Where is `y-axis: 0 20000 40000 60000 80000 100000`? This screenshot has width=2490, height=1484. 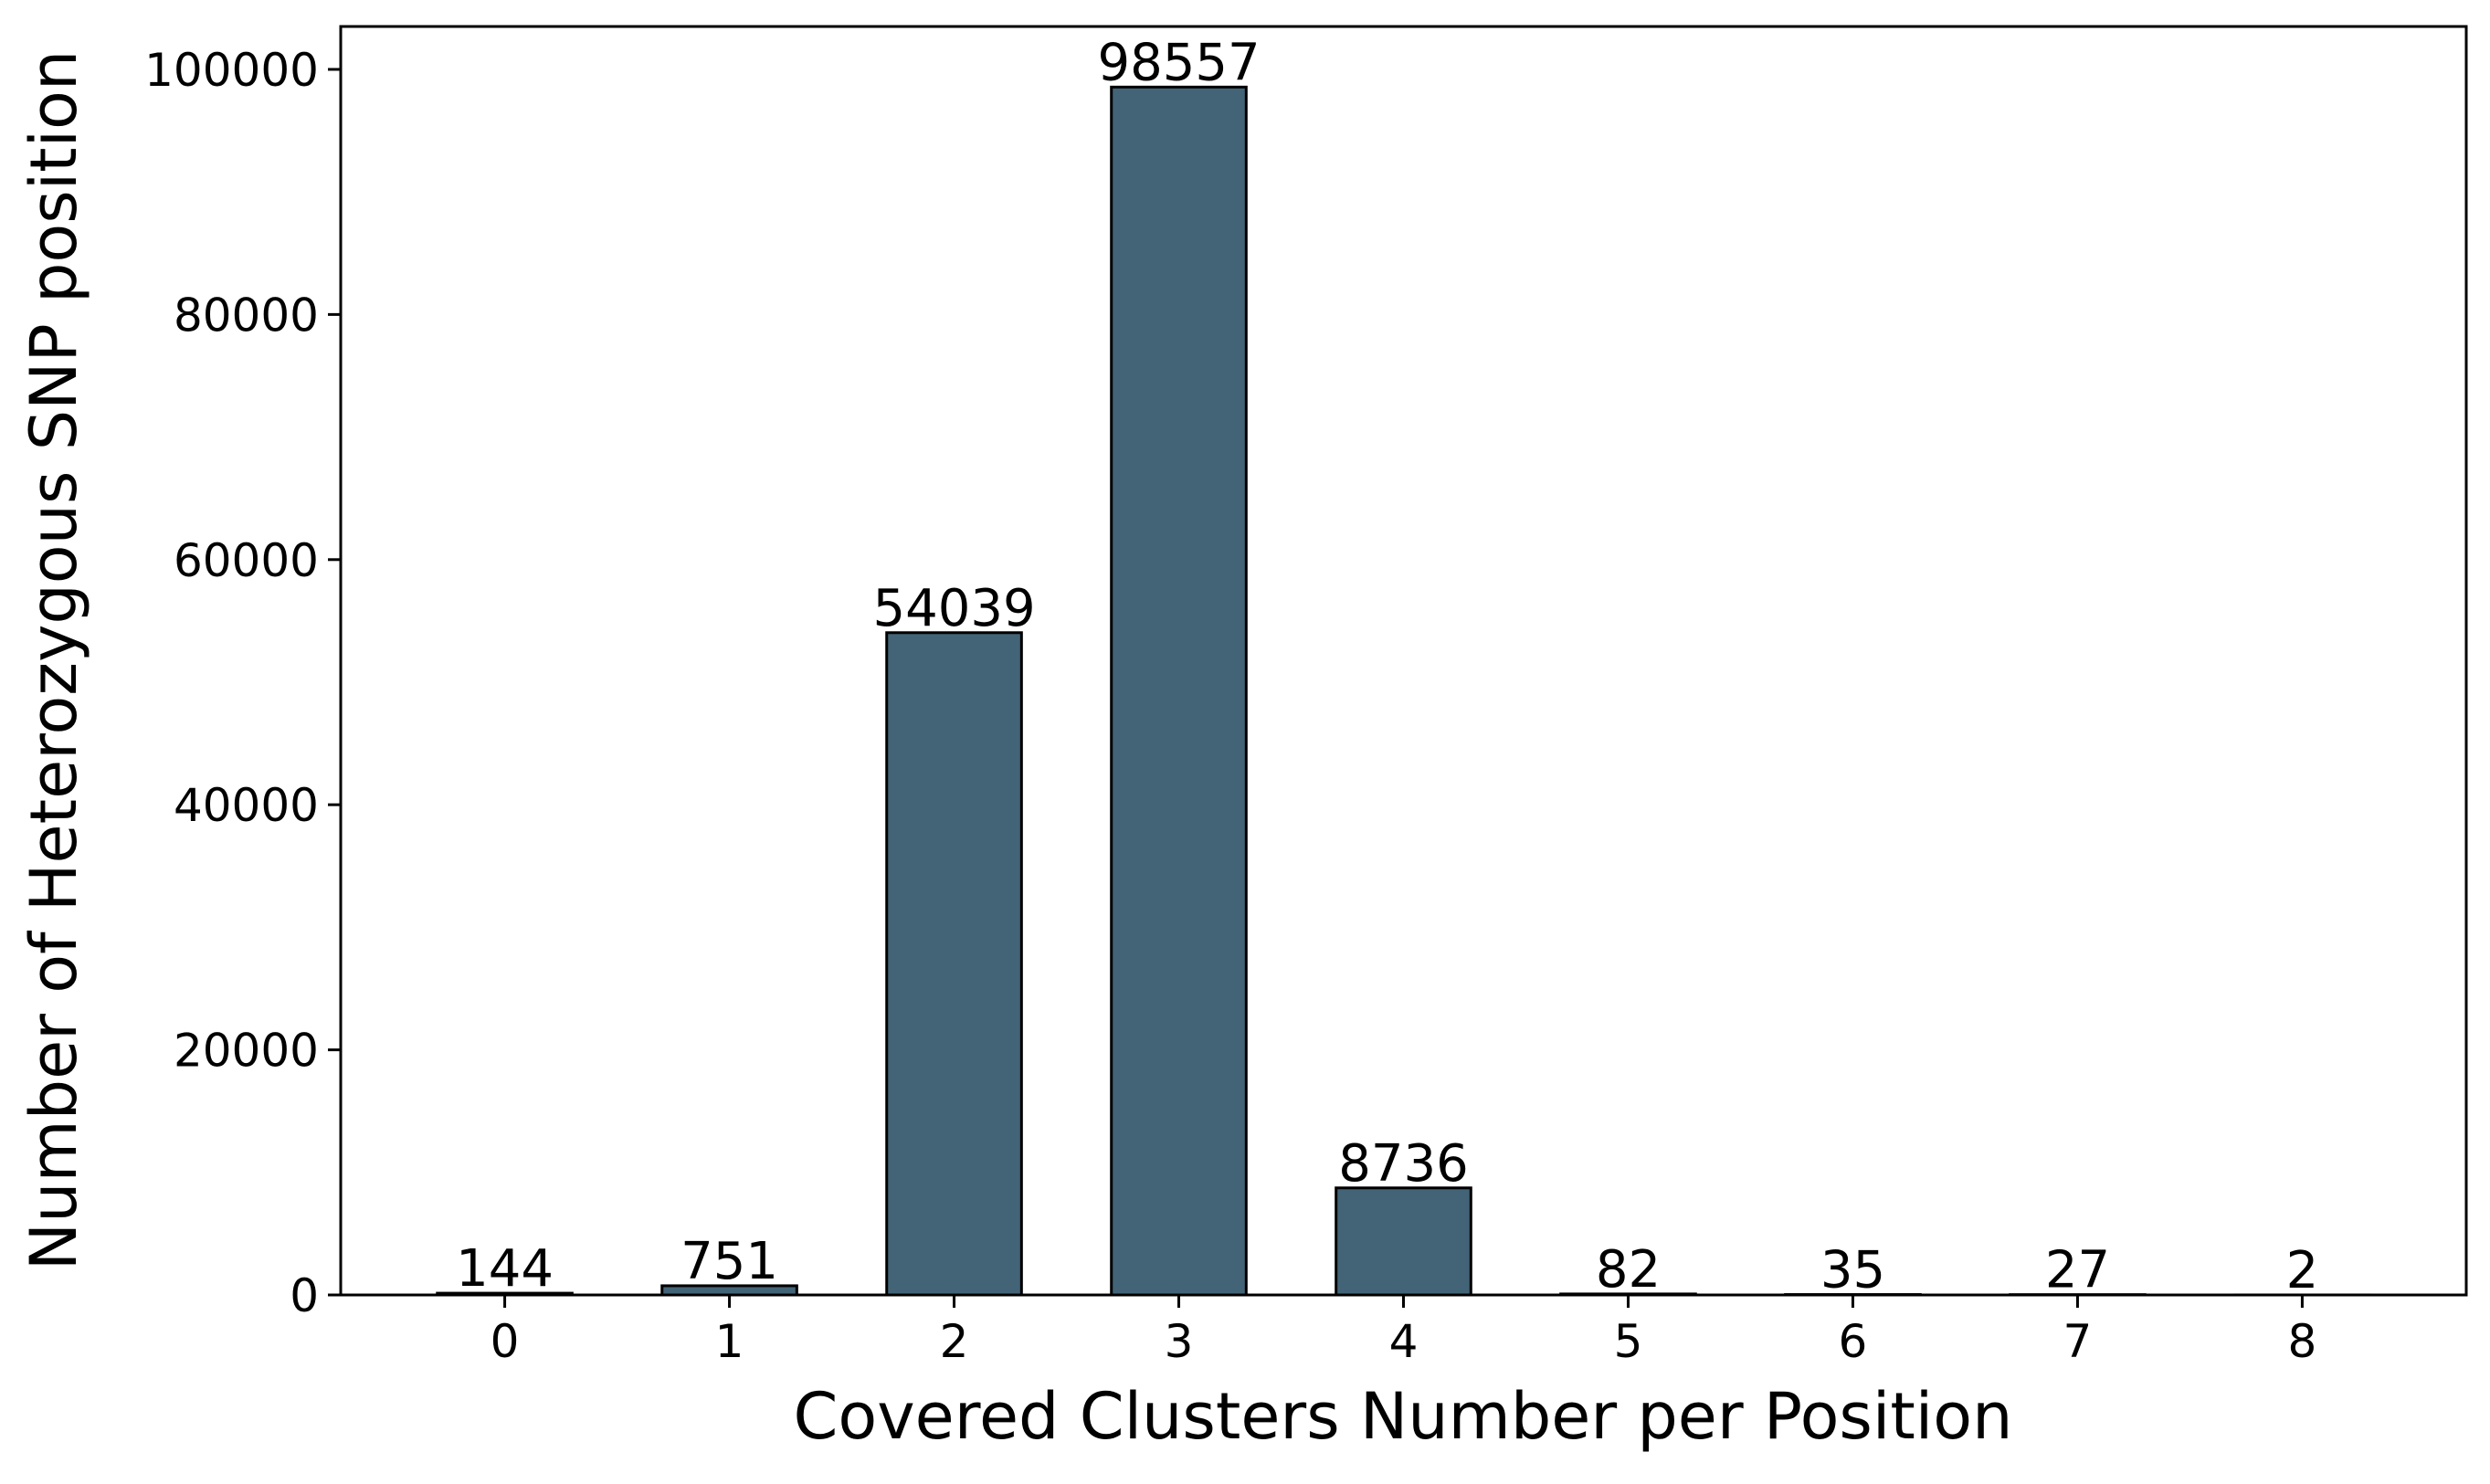
y-axis: 0 20000 40000 60000 80000 100000 is located at coordinates (242, 683).